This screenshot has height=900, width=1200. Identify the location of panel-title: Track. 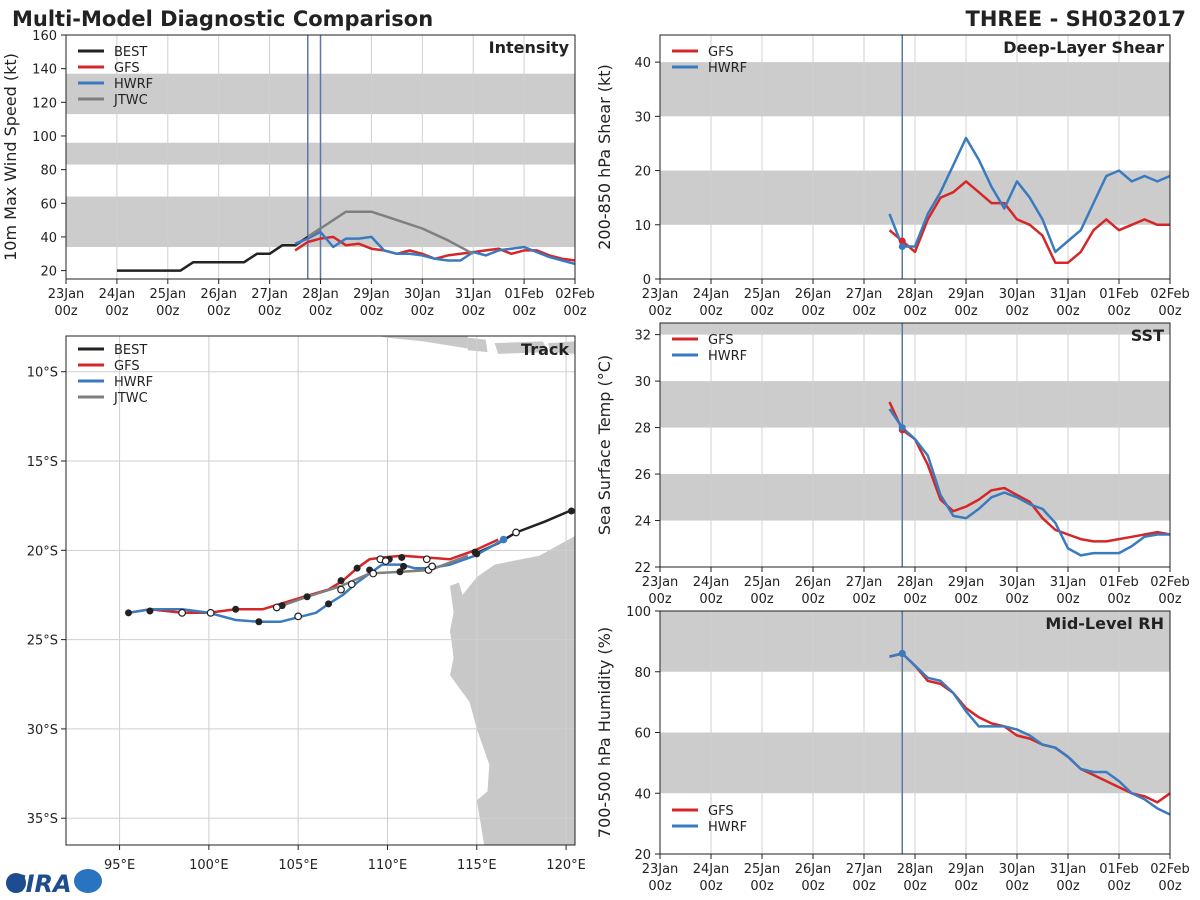
(545, 349).